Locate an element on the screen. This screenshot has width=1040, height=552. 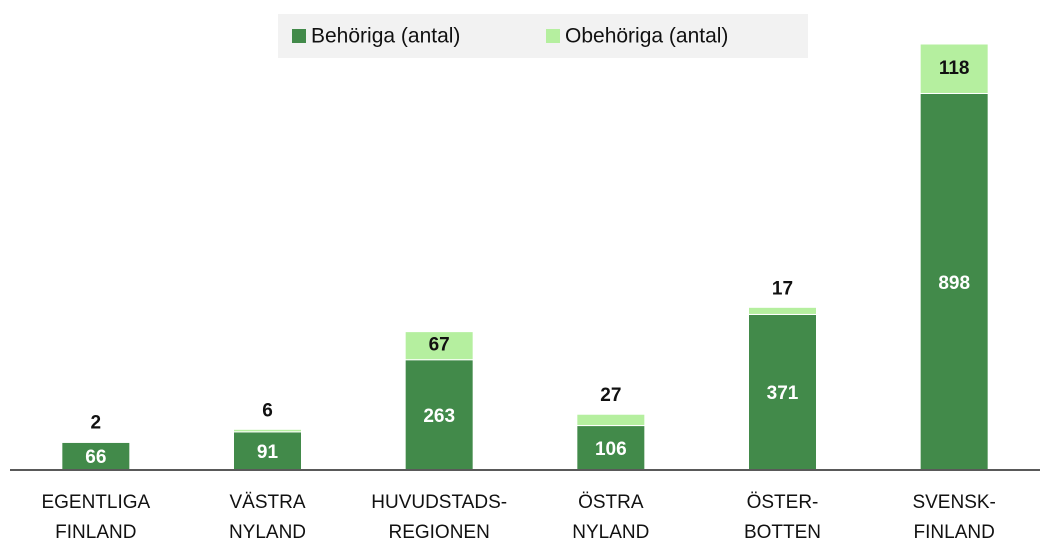
legend-box is located at coordinates (543, 36).